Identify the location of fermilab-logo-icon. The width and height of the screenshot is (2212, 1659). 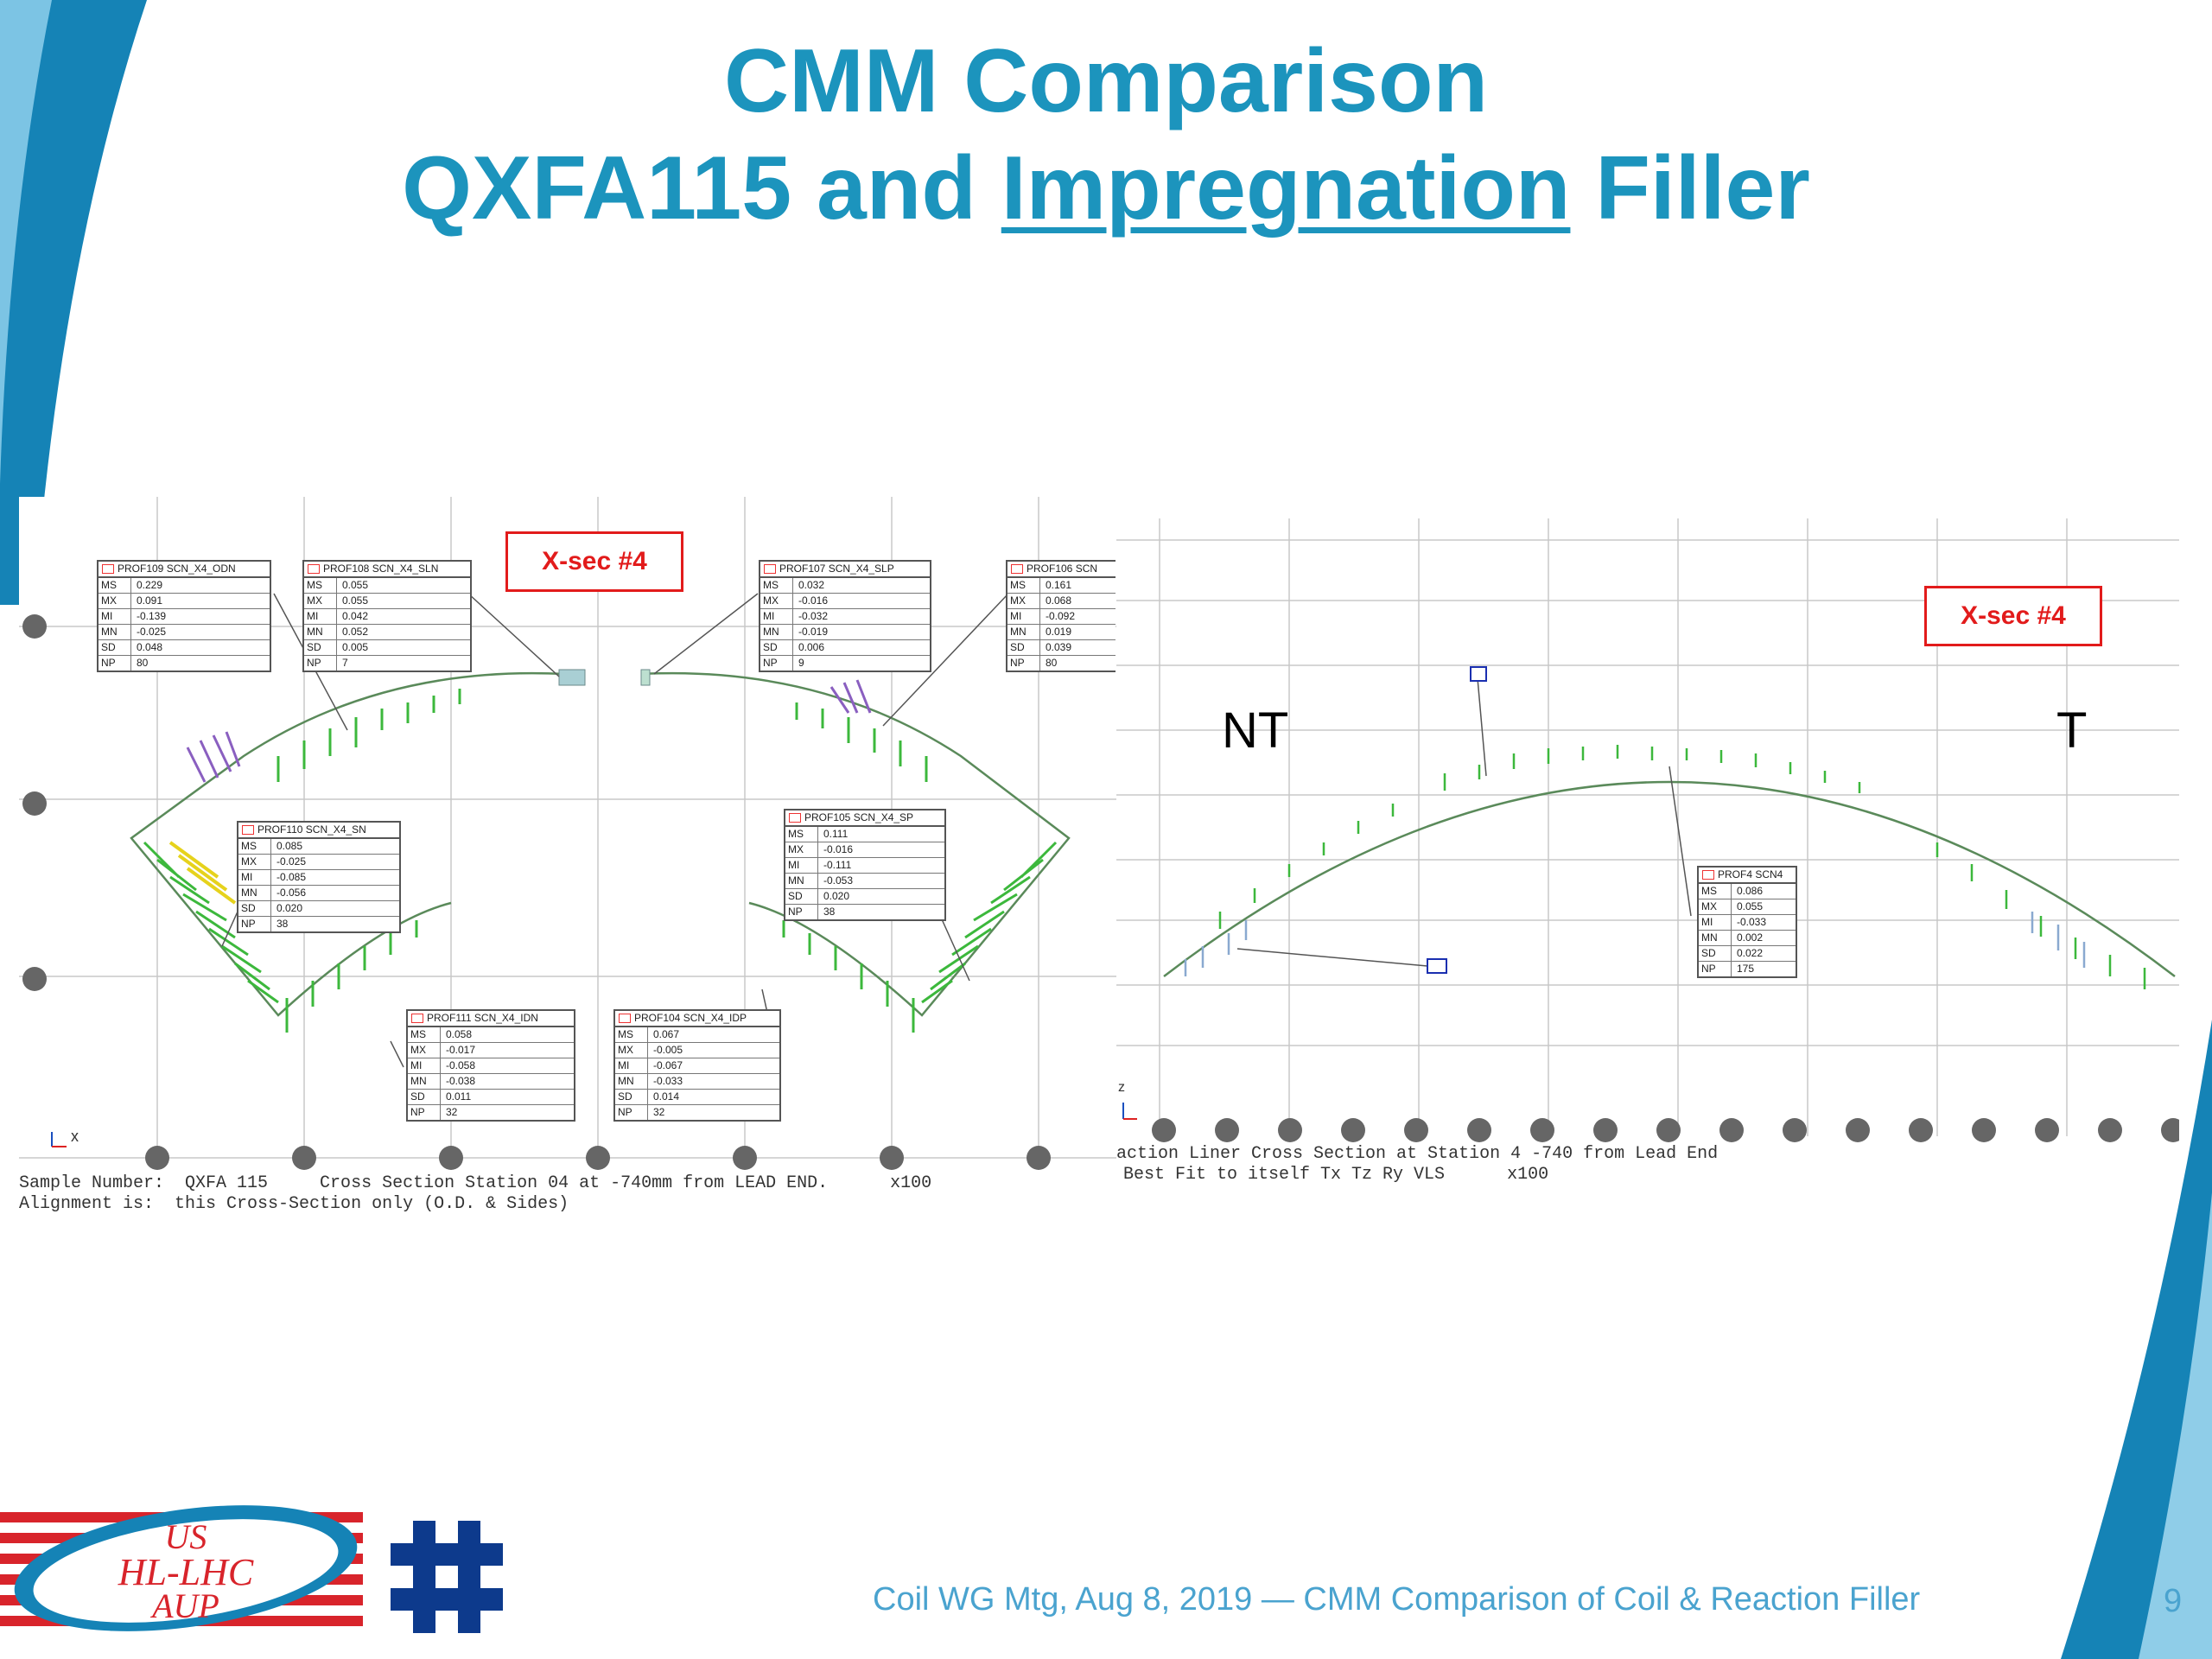
(447, 1577).